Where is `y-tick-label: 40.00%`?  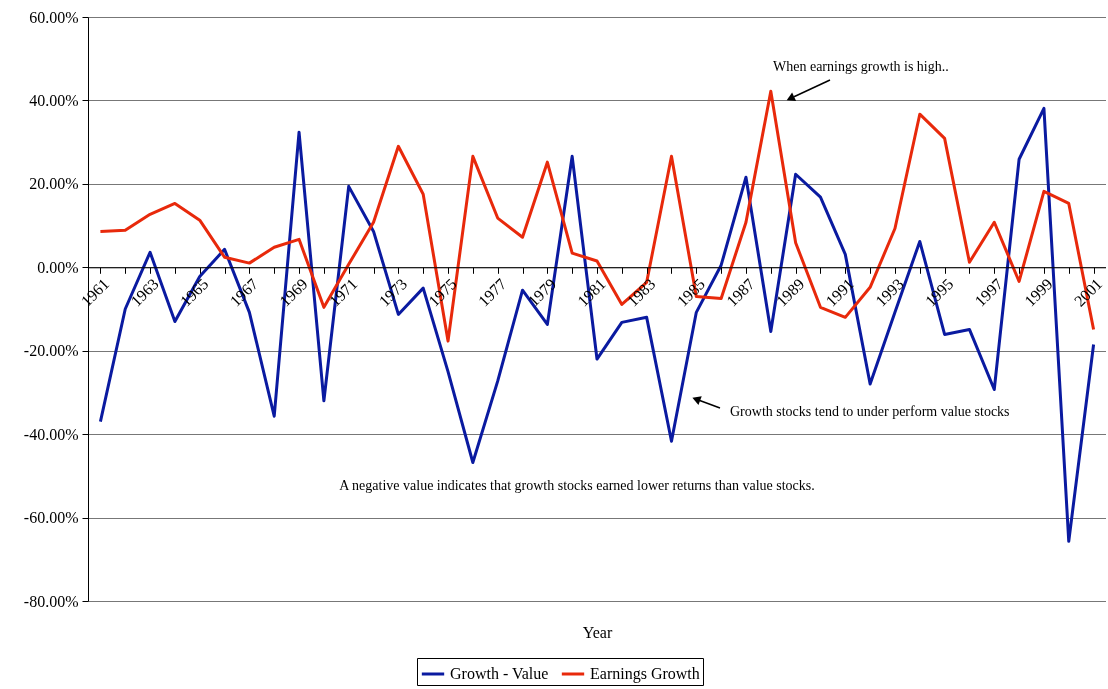 y-tick-label: 40.00% is located at coordinates (54, 100).